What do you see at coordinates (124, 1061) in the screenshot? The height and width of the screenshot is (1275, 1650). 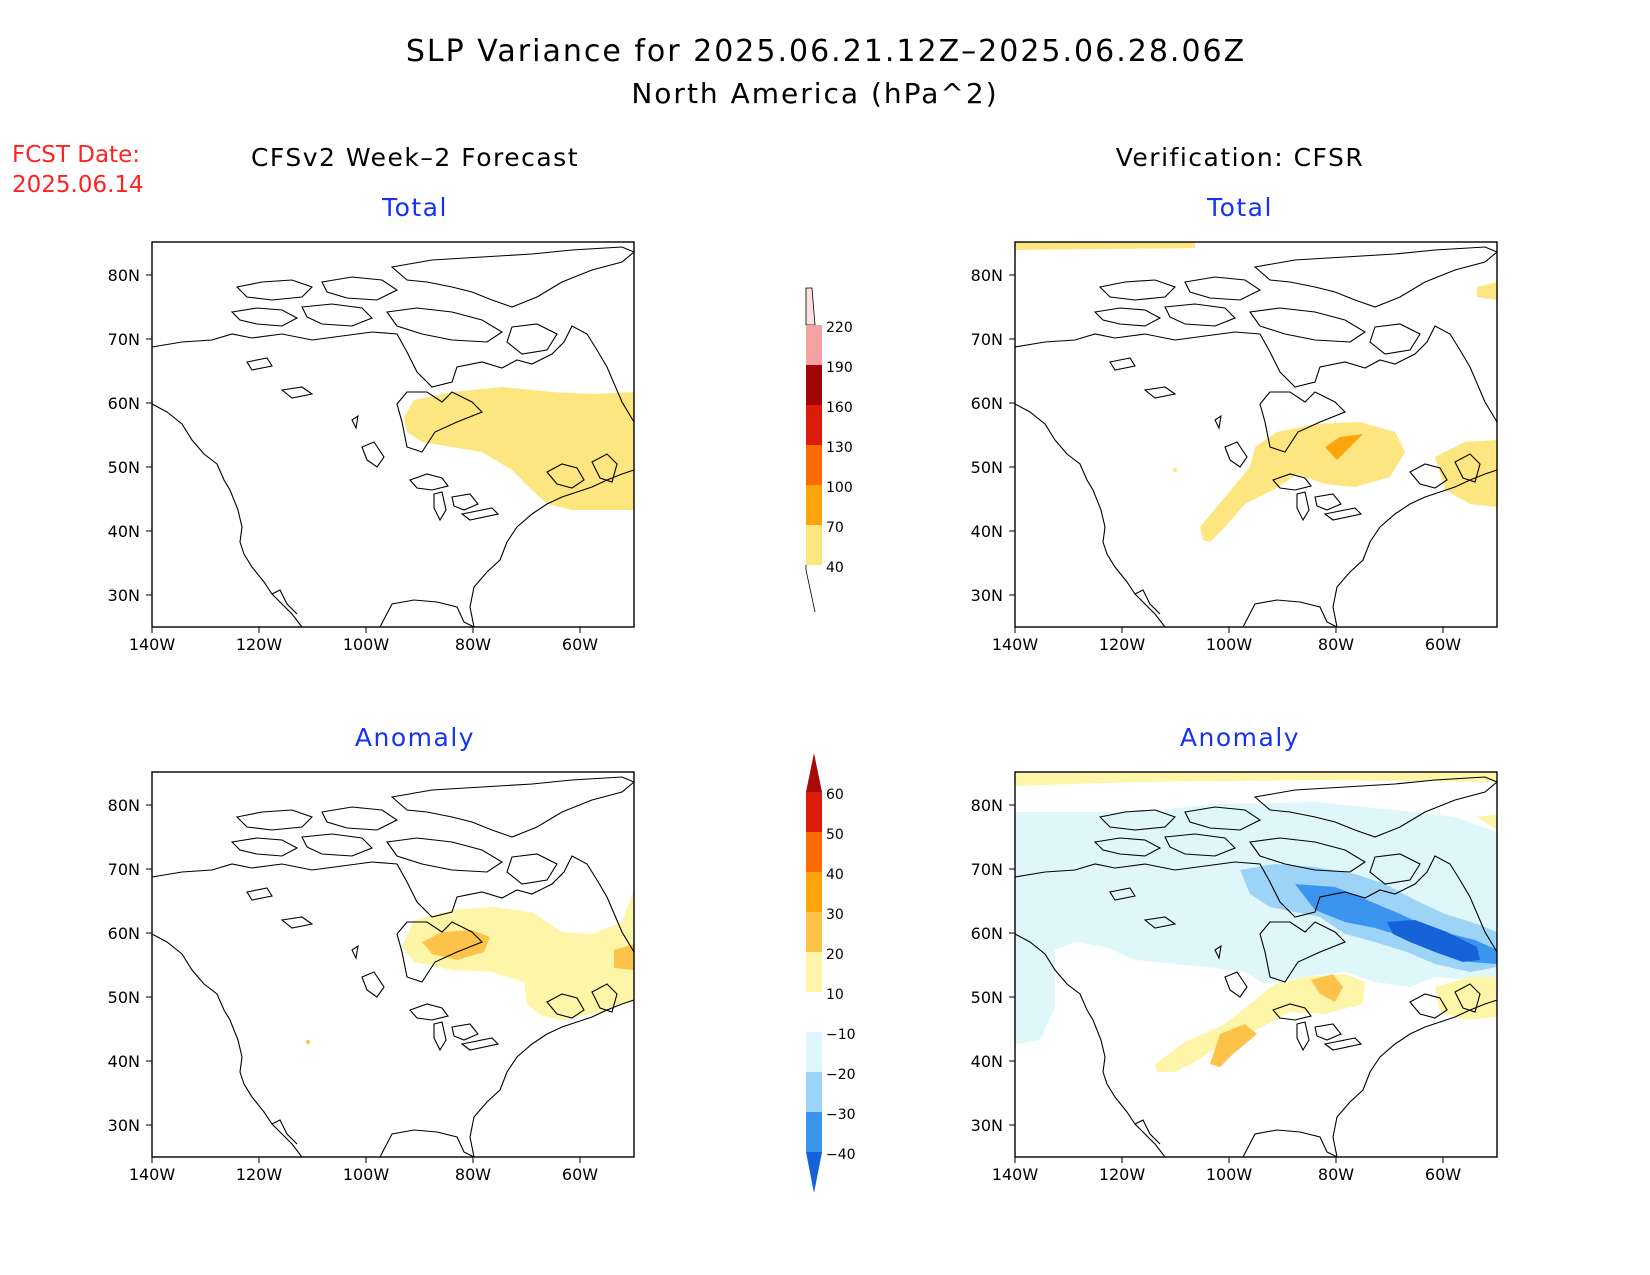 I see `ytick-p3-40: 40N` at bounding box center [124, 1061].